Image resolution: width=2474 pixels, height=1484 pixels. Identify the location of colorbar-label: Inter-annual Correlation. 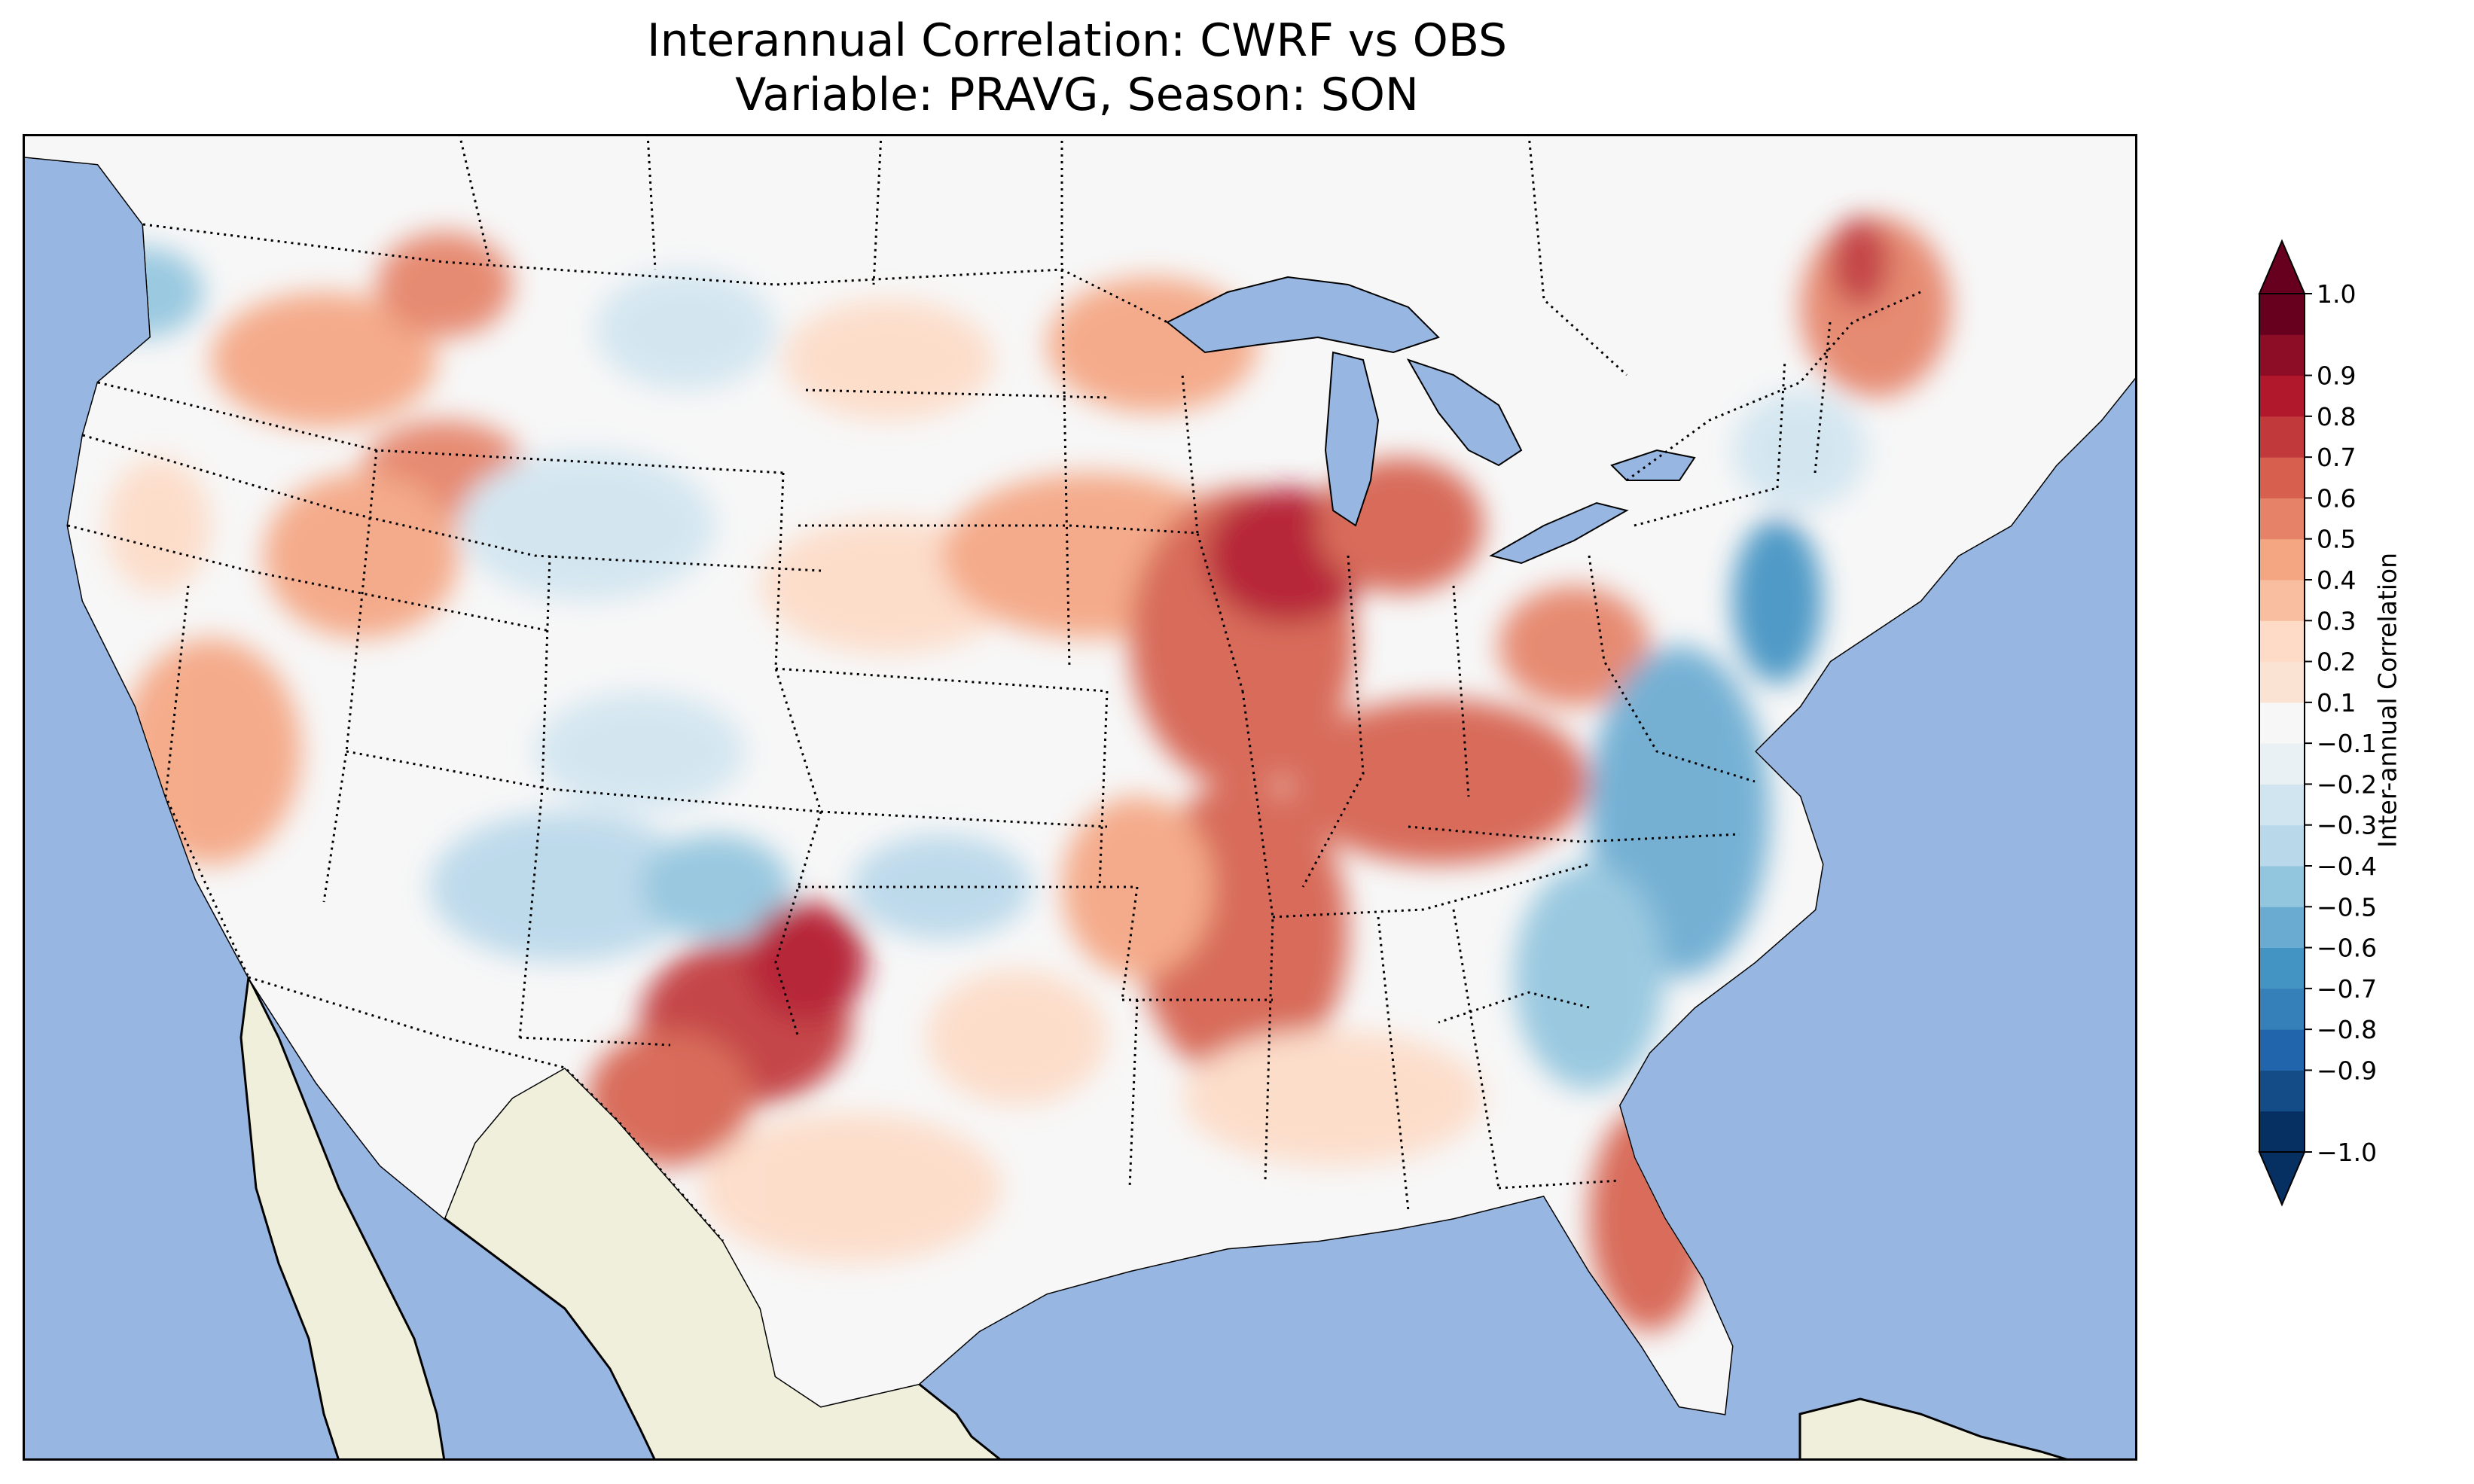
(2387, 700).